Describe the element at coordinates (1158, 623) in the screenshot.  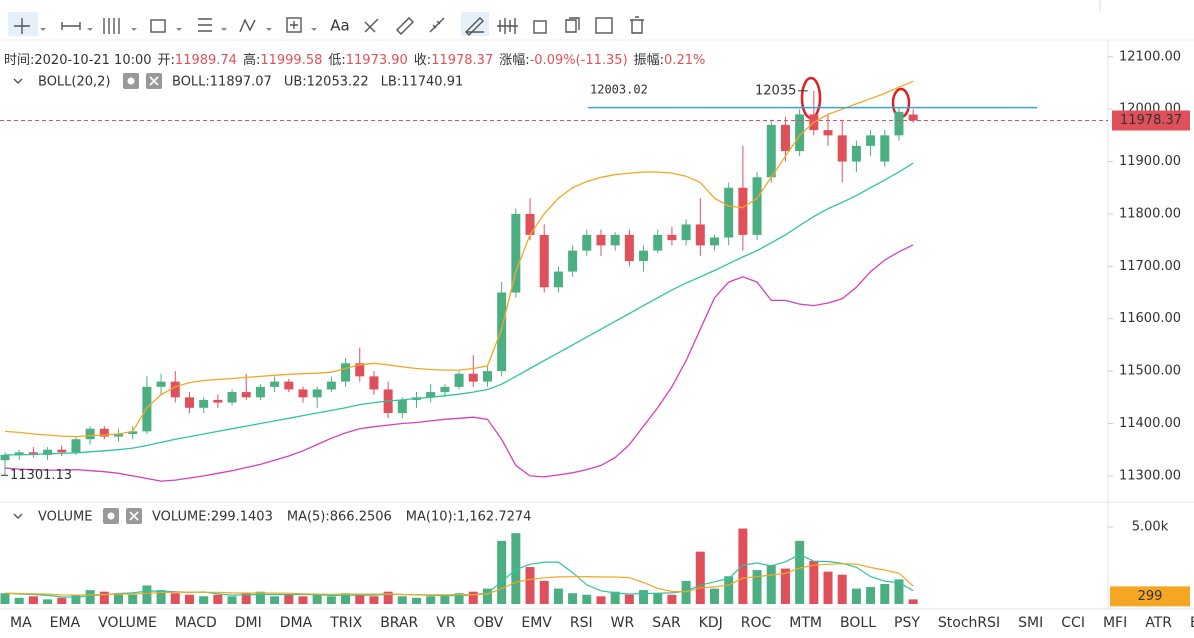
I see `indicator-tab: ATR` at that location.